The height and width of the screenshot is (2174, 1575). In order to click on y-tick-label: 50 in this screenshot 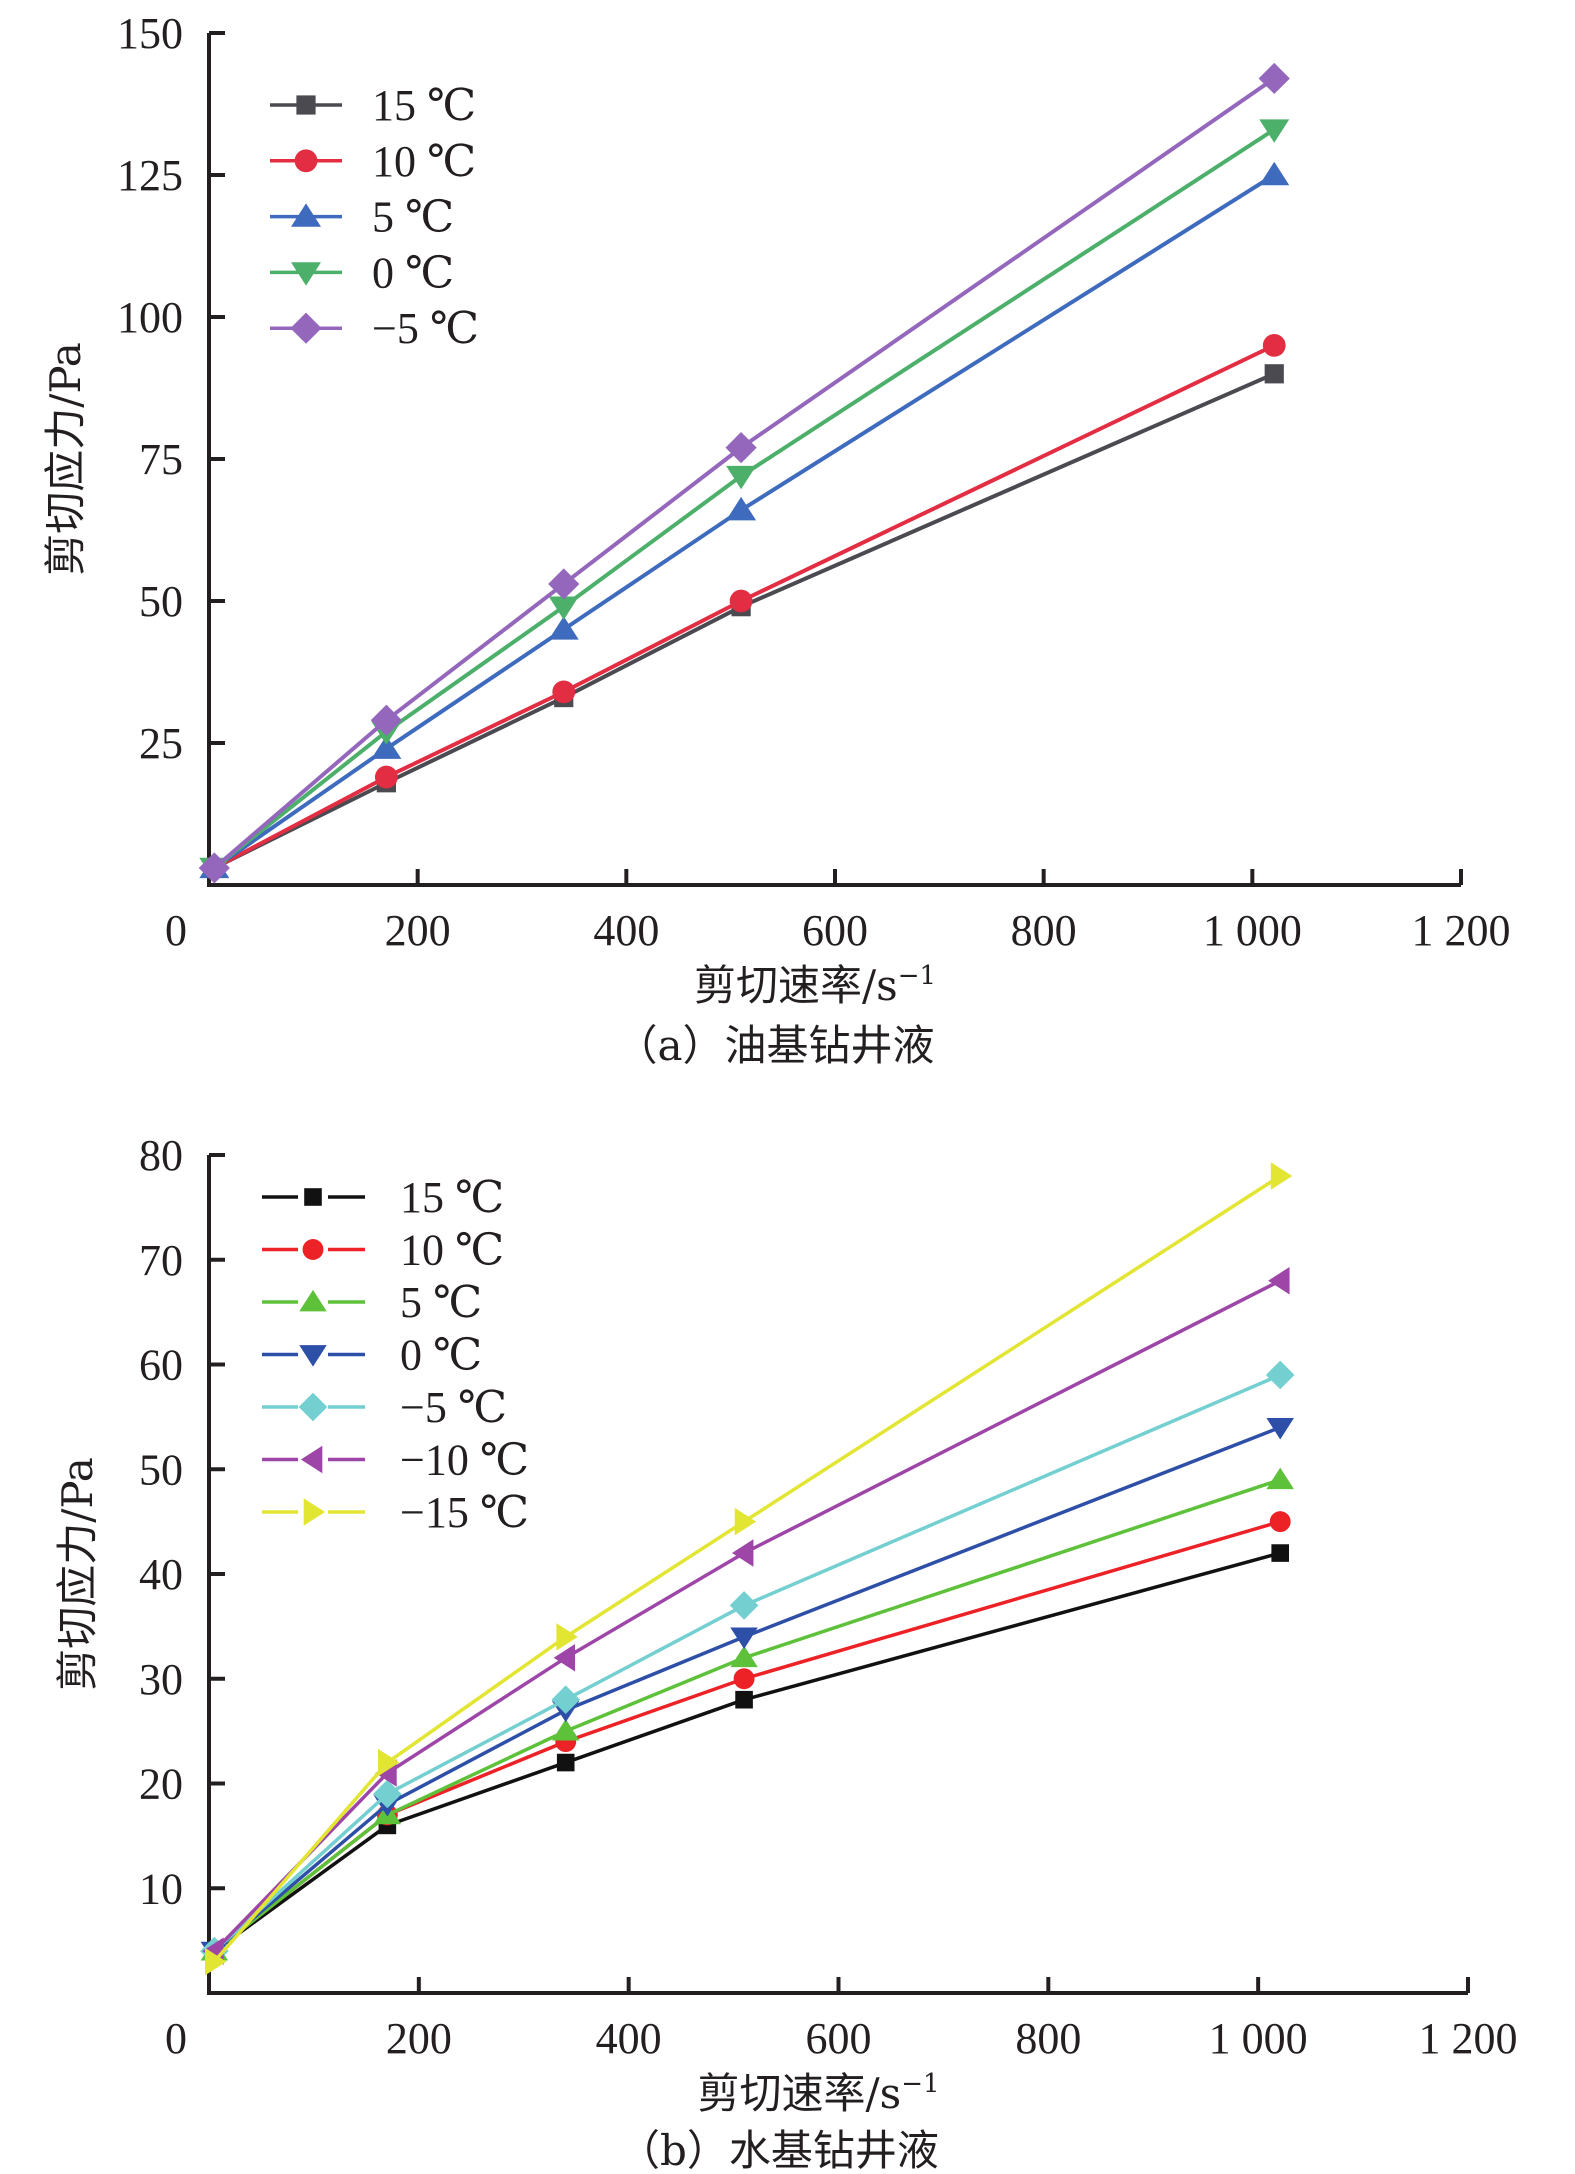, I will do `click(161, 601)`.